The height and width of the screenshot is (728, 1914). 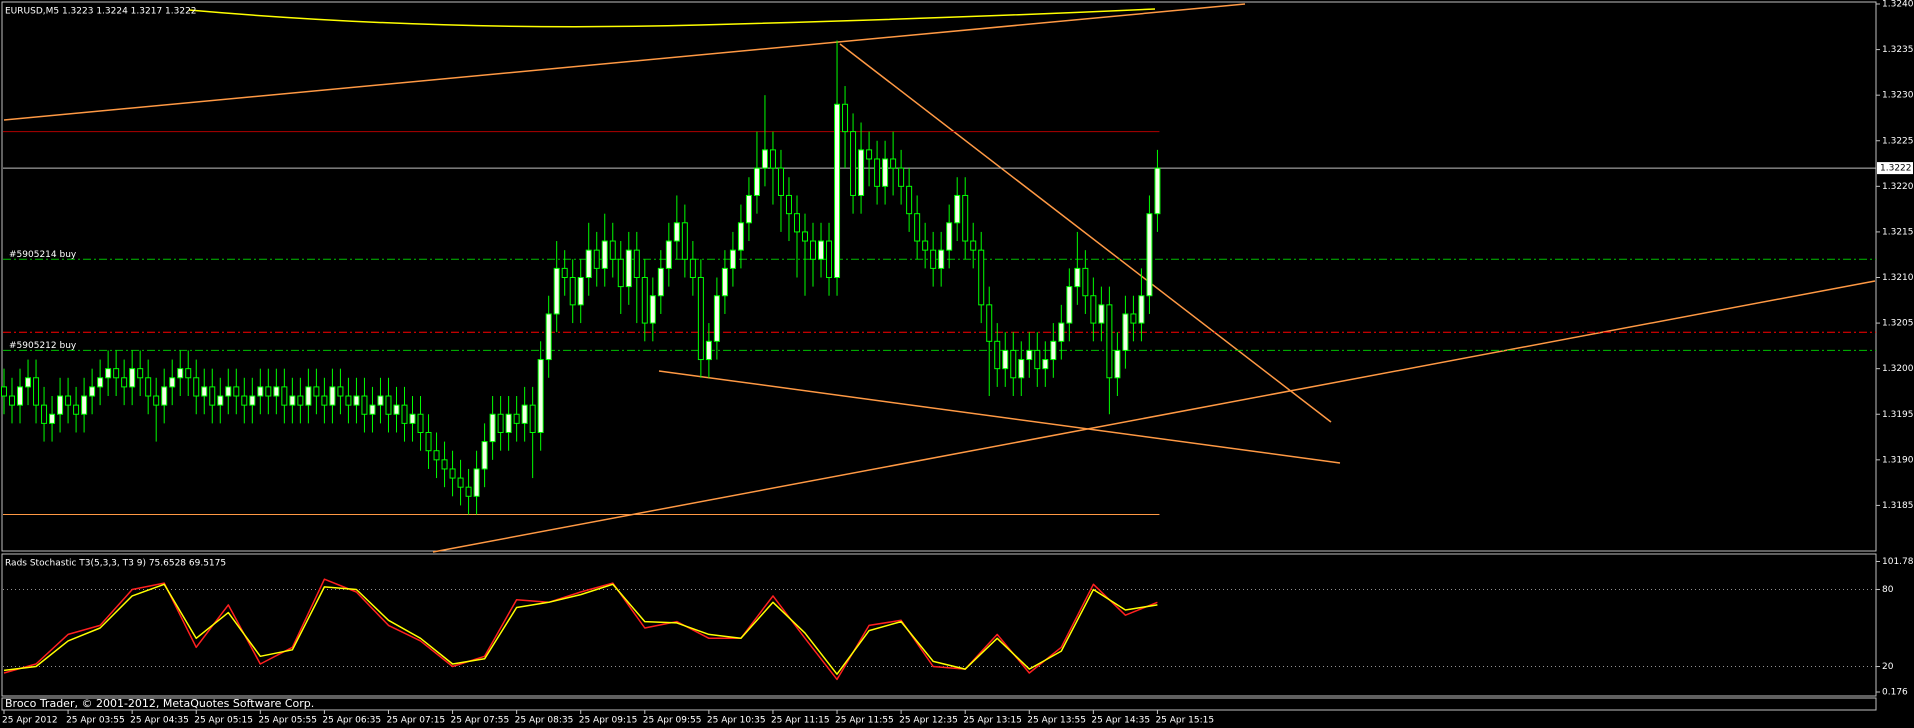 What do you see at coordinates (800, 721) in the screenshot?
I see `x-tick-label: 25 Apr 11:15` at bounding box center [800, 721].